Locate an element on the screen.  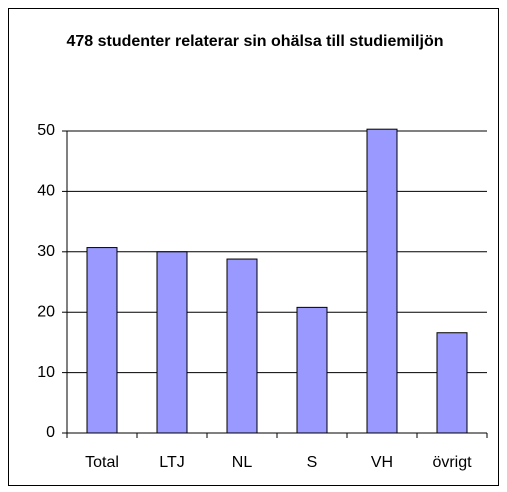
x-tick-label: LTJ is located at coordinates (171, 462).